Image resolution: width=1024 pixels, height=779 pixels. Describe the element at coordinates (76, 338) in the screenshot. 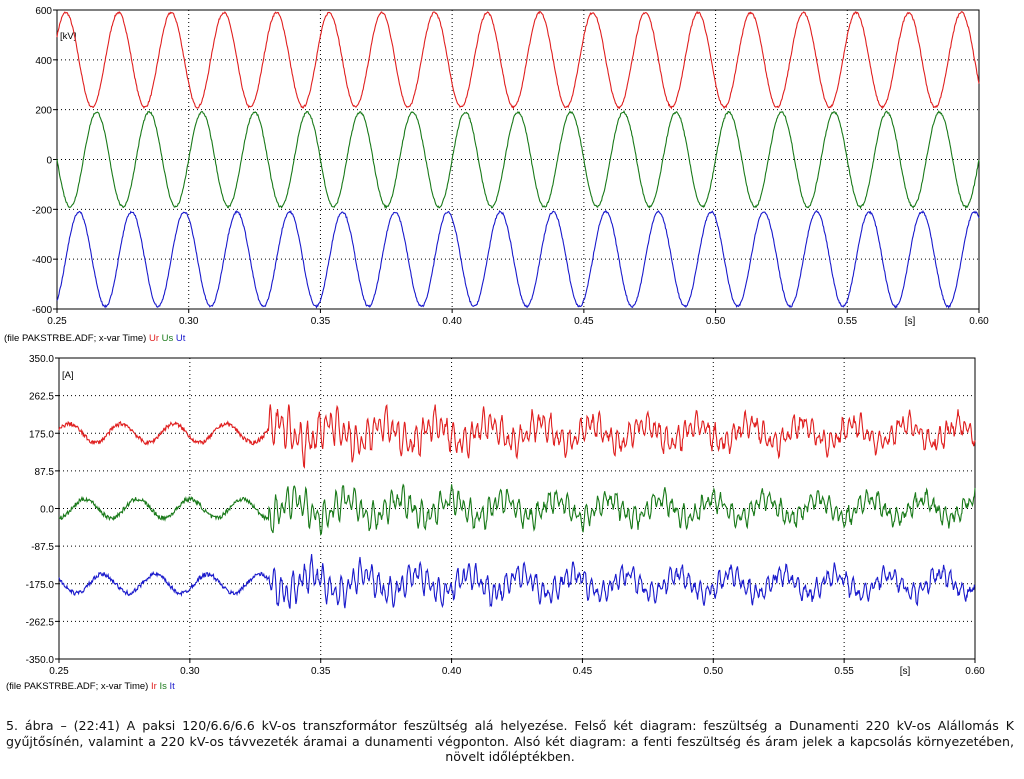

I see `chart1-legend-prefix: (file PAKSTRBE.ADF; x-var Time)` at that location.